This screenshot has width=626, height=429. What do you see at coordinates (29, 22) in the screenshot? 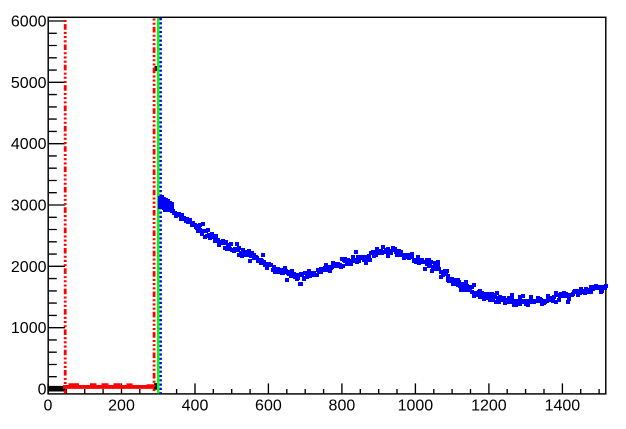
I see `svg-text: 6000` at bounding box center [29, 22].